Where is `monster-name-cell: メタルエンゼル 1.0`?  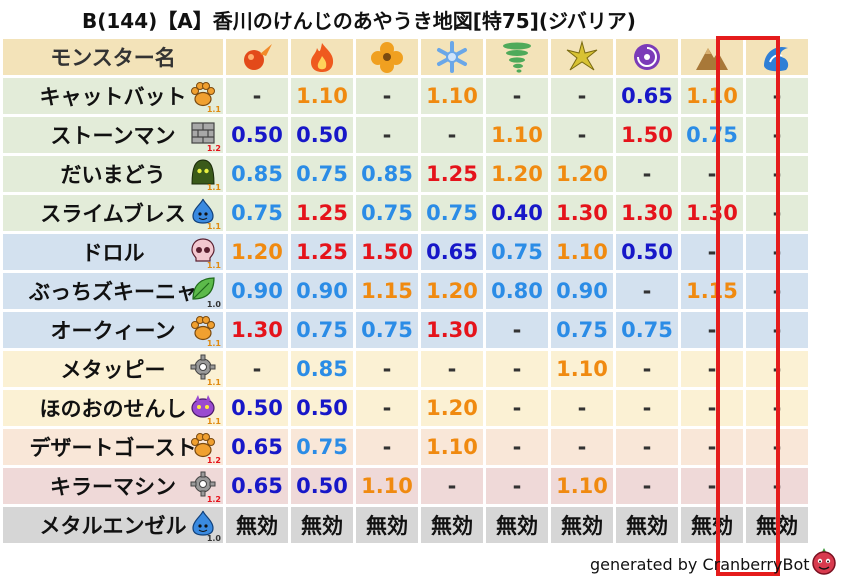
monster-name-cell: メタルエンゼル 1.0 is located at coordinates (113, 525).